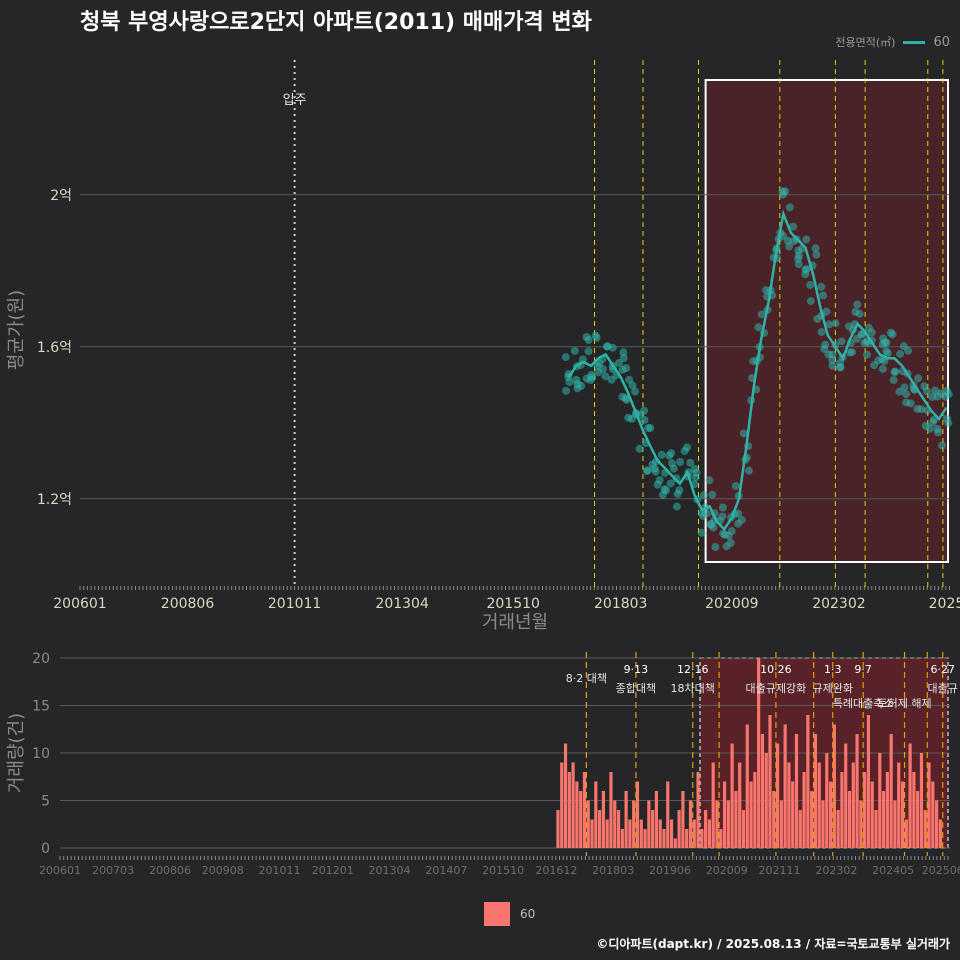 The height and width of the screenshot is (960, 960). I want to click on price-legend: 전용면적(㎡) 60, so click(892, 42).